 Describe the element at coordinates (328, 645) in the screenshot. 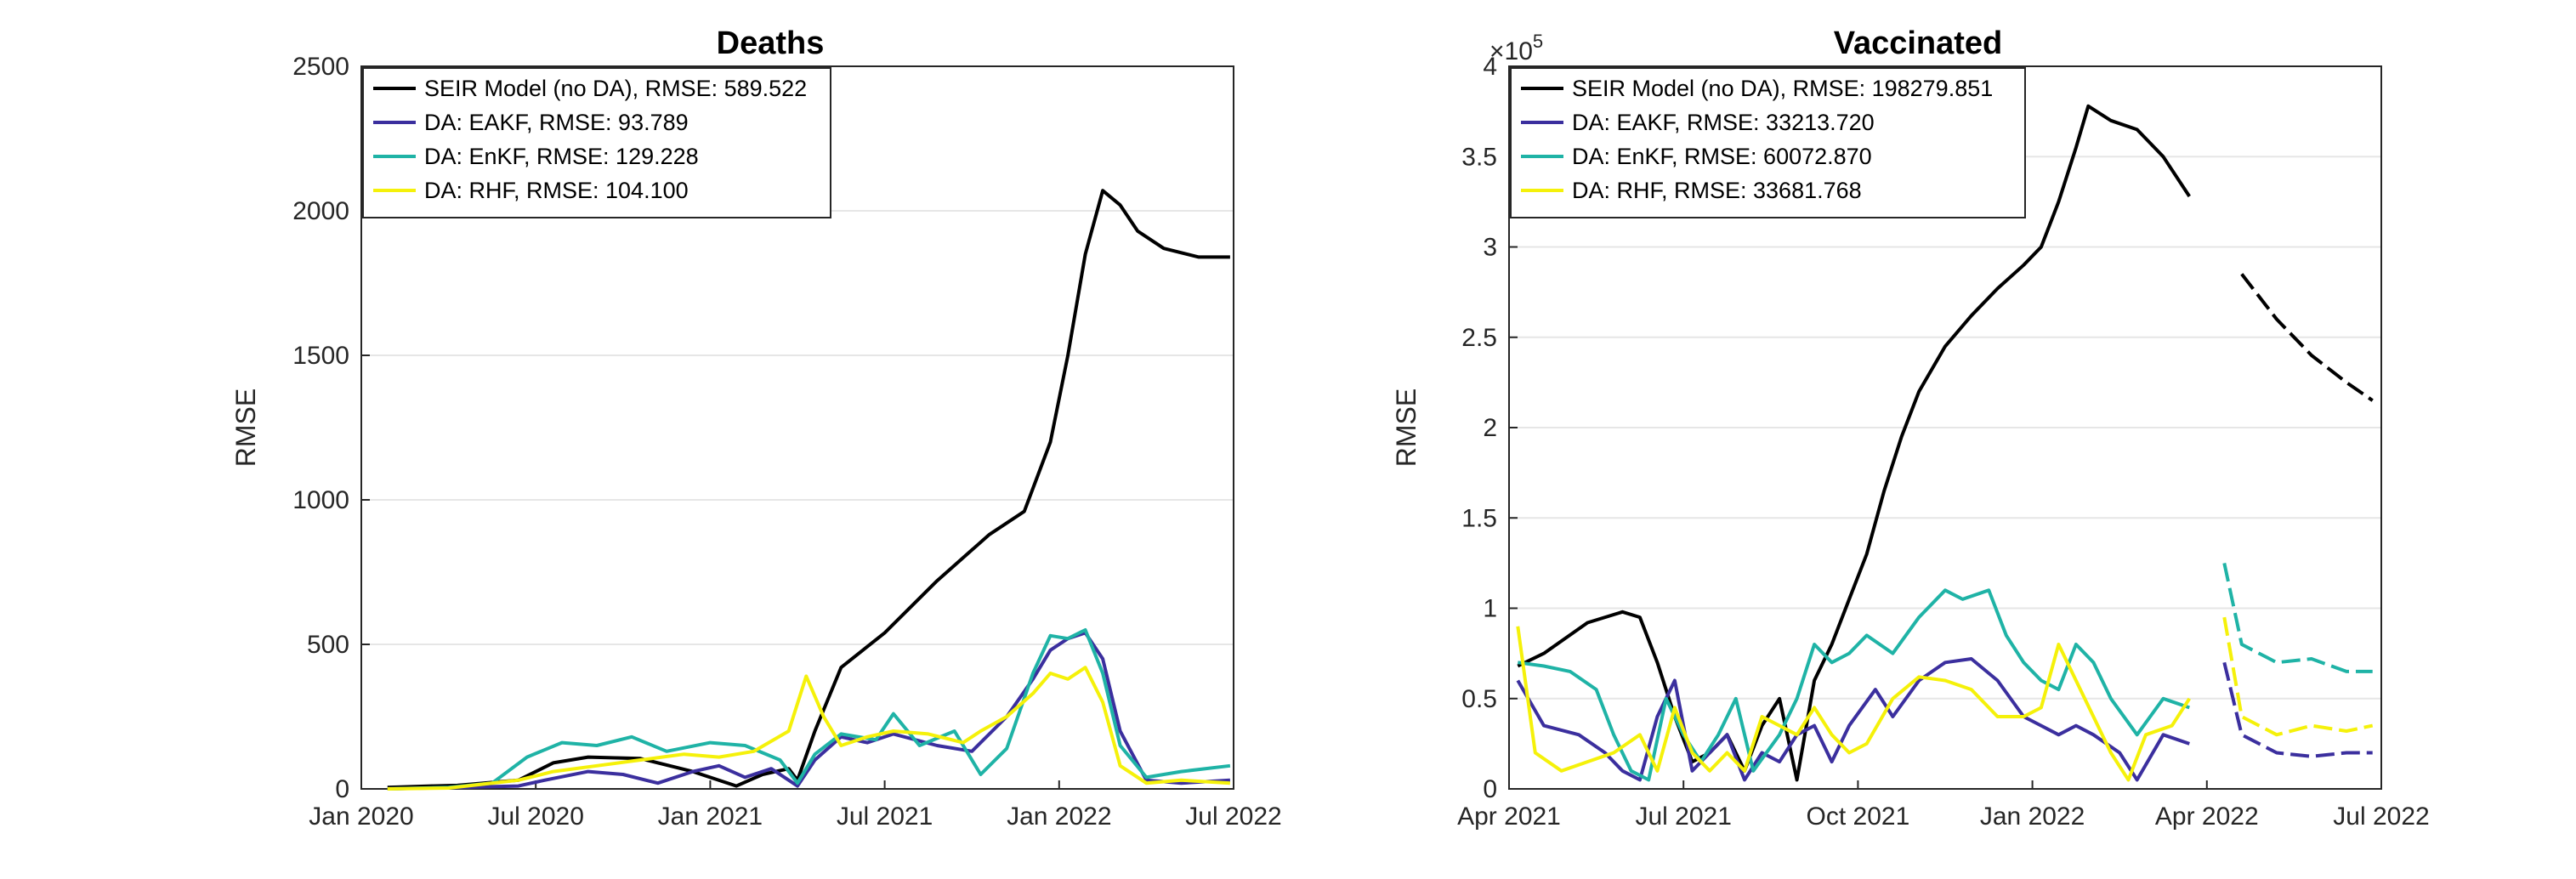

I see `y-tick-label: 500` at that location.